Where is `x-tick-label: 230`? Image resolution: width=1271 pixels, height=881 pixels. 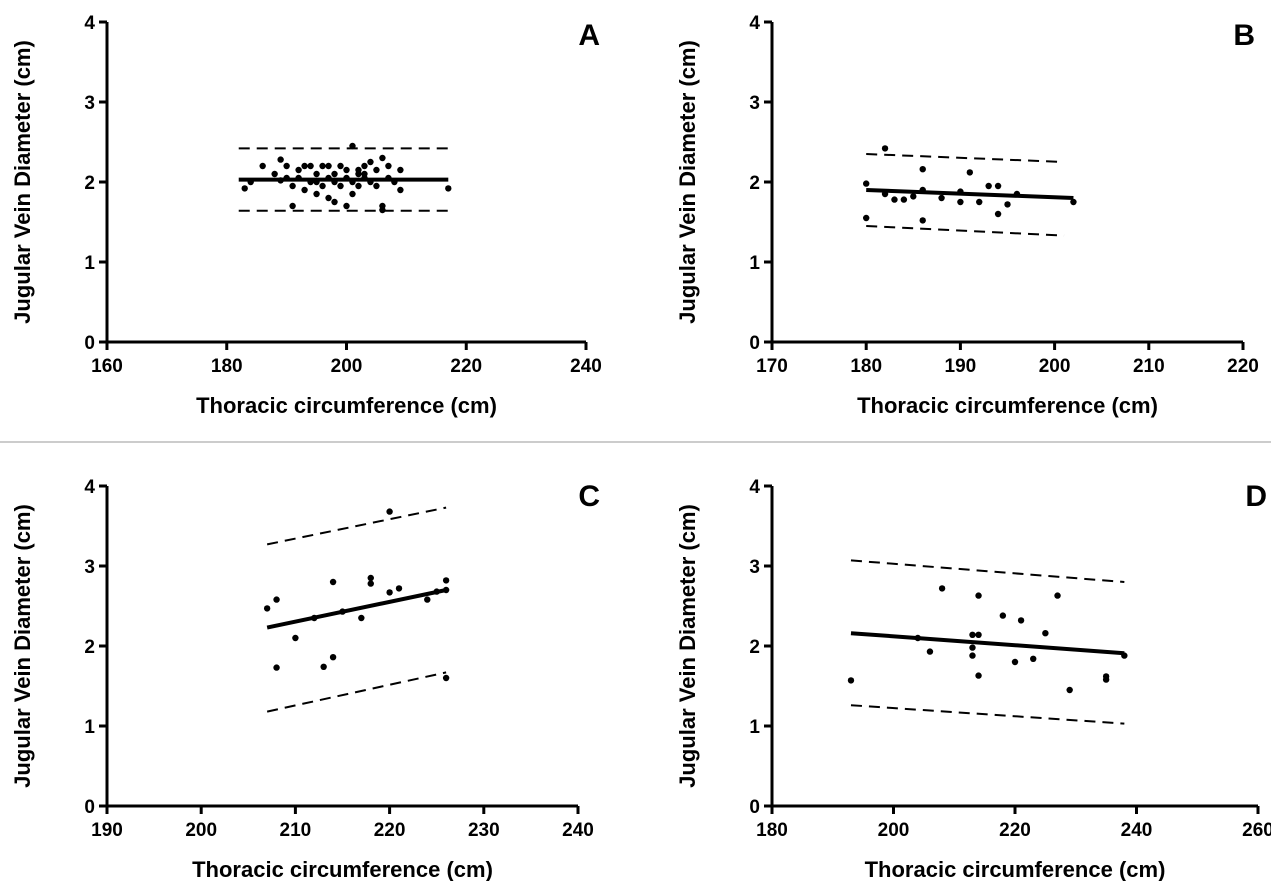
x-tick-label: 230 is located at coordinates (484, 830).